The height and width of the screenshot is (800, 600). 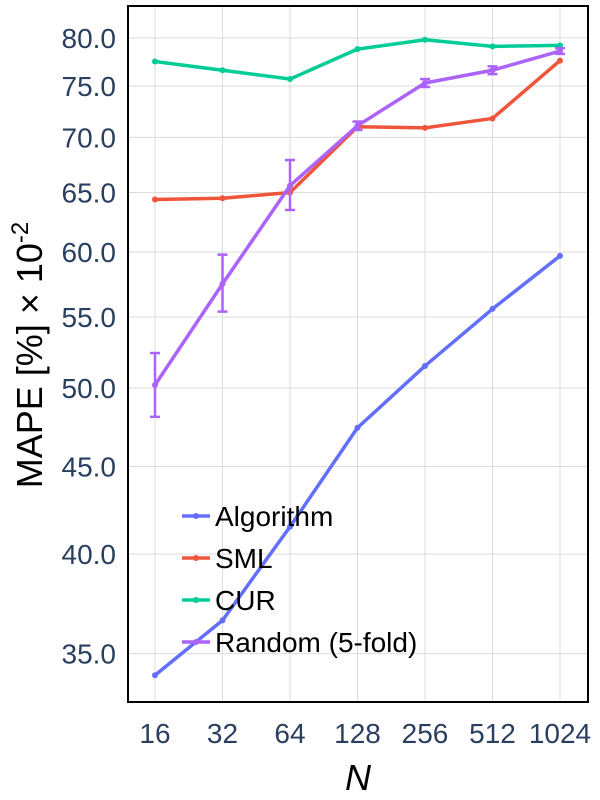 What do you see at coordinates (89, 388) in the screenshot?
I see `y-tick-label: 50.0` at bounding box center [89, 388].